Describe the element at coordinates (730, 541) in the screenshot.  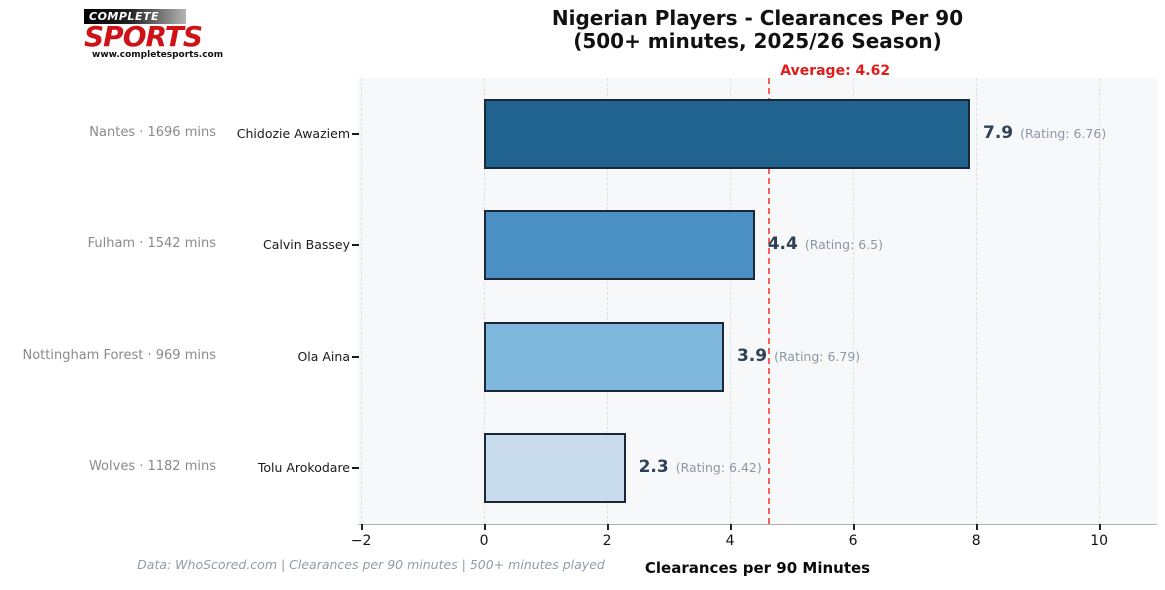
I see `x-tick-label-4: 4` at that location.